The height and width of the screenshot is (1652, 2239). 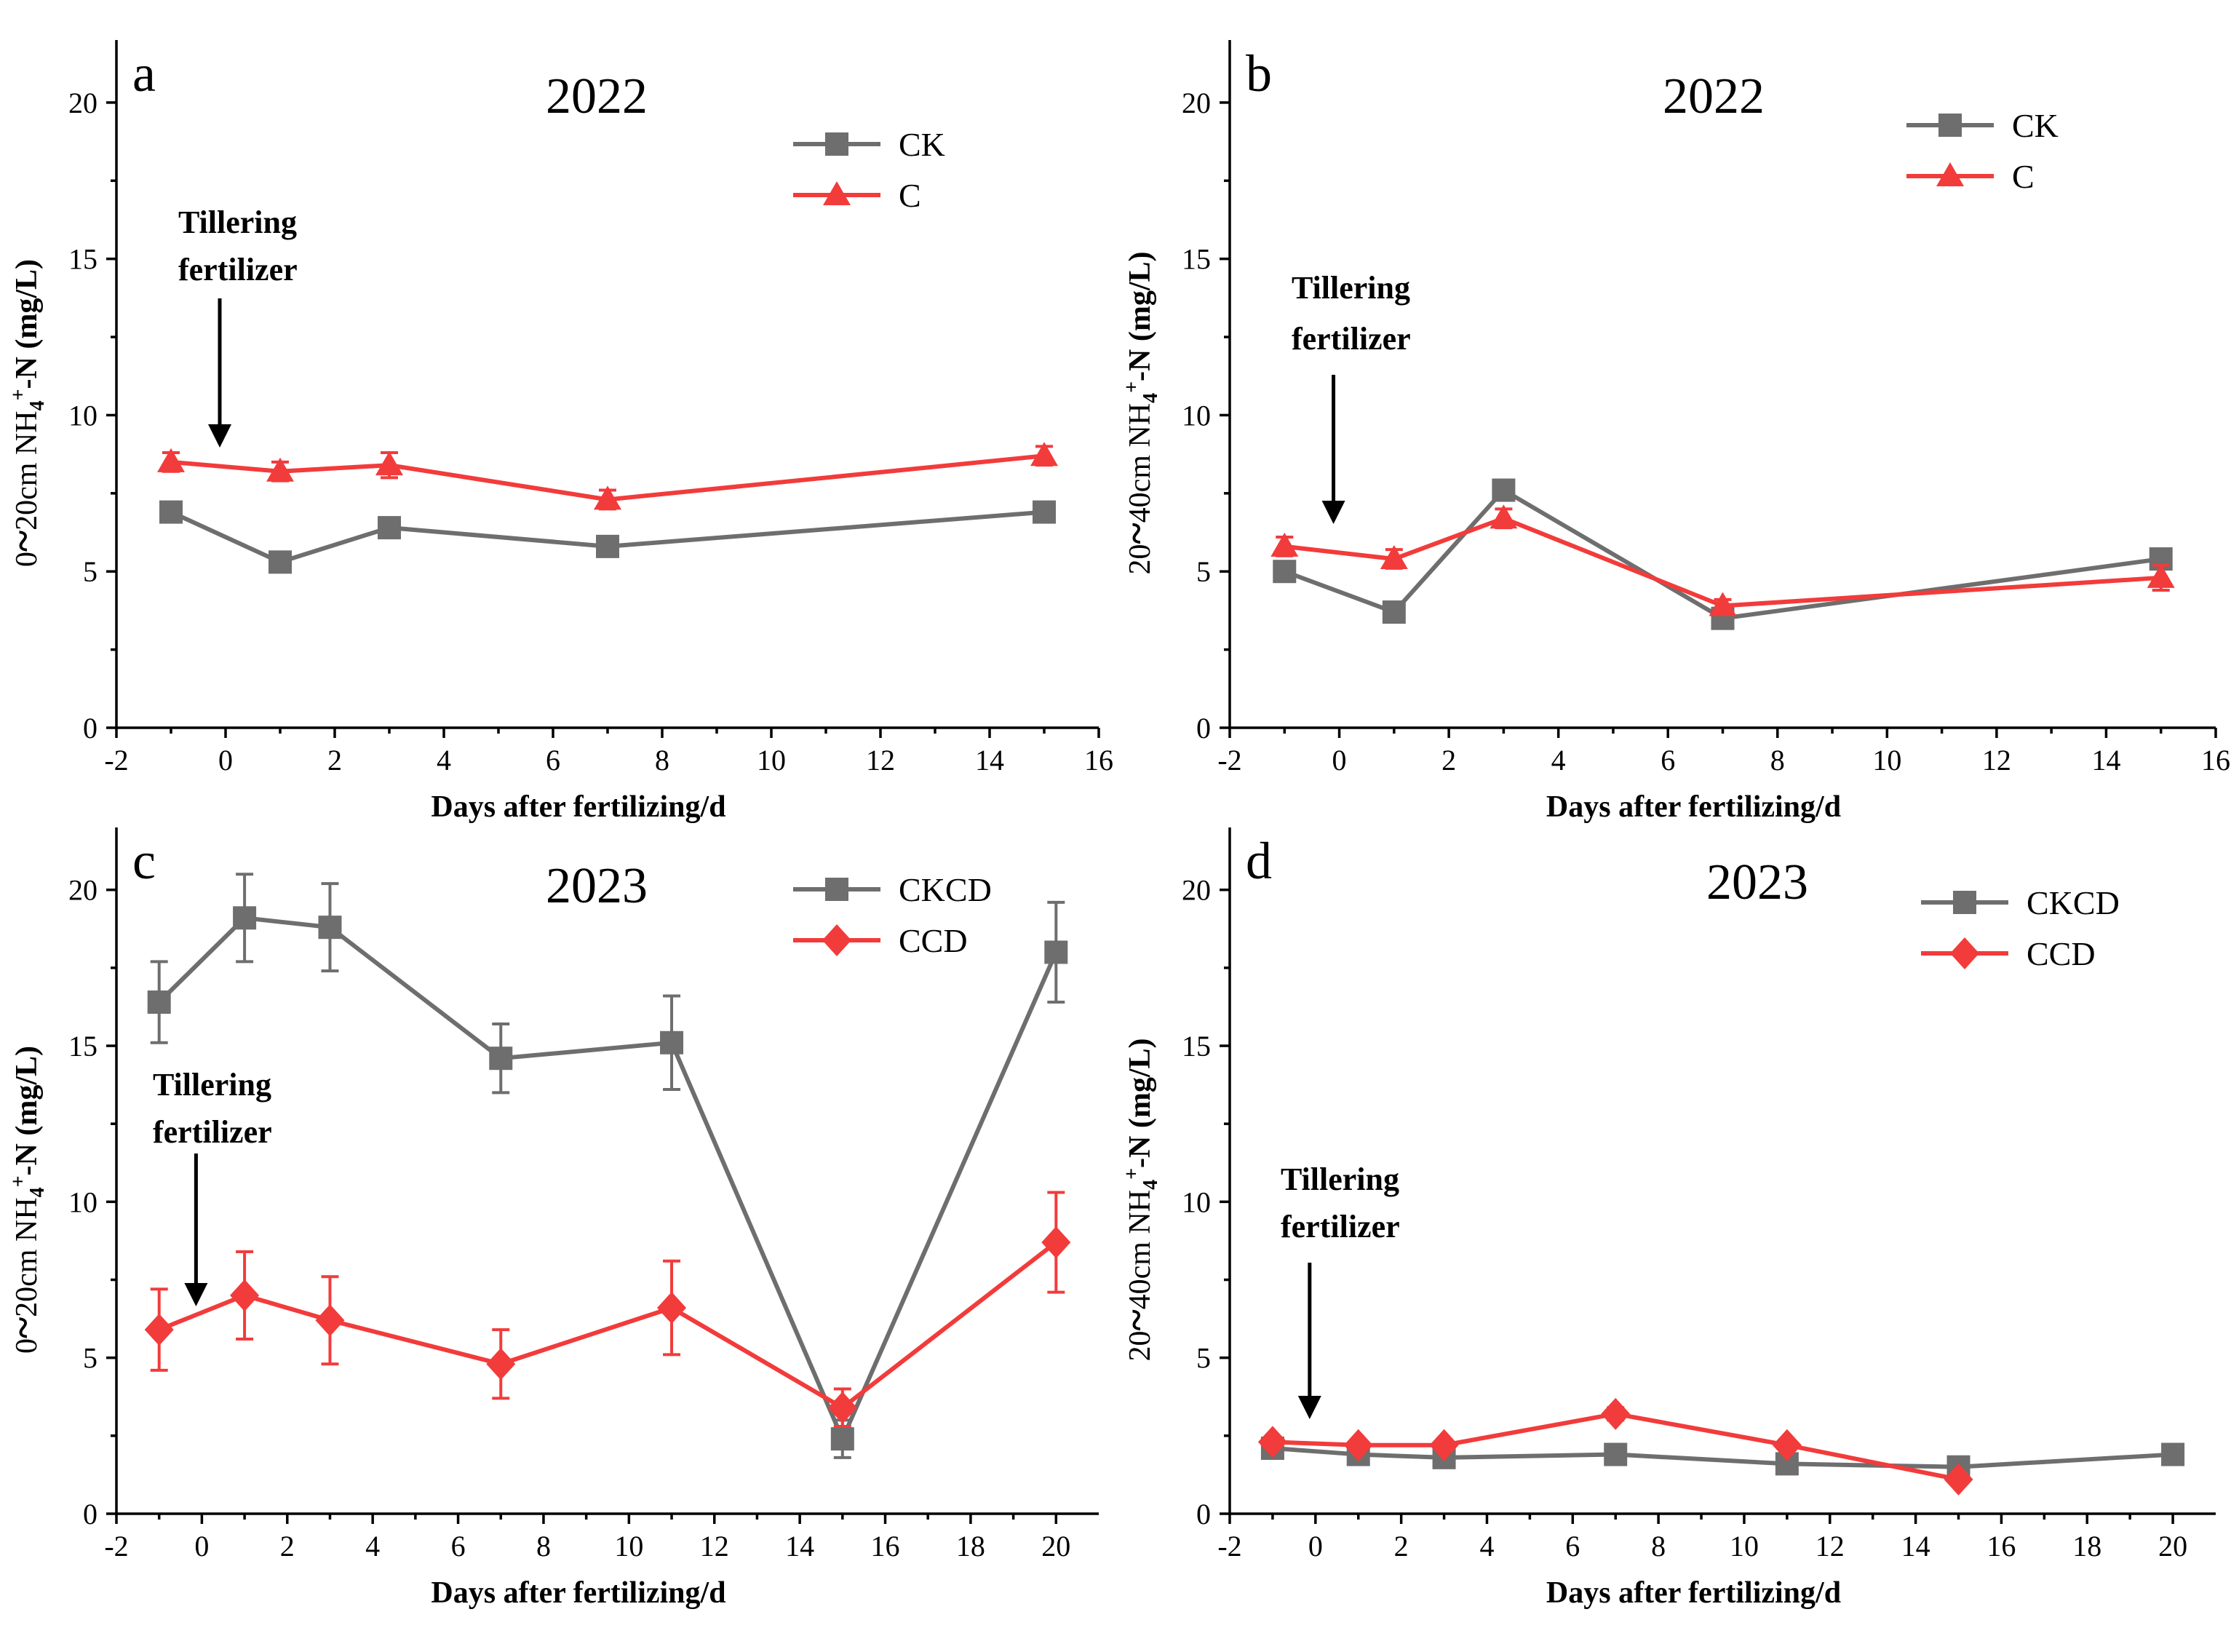 I want to click on series-C, so click(x=1723, y=560).